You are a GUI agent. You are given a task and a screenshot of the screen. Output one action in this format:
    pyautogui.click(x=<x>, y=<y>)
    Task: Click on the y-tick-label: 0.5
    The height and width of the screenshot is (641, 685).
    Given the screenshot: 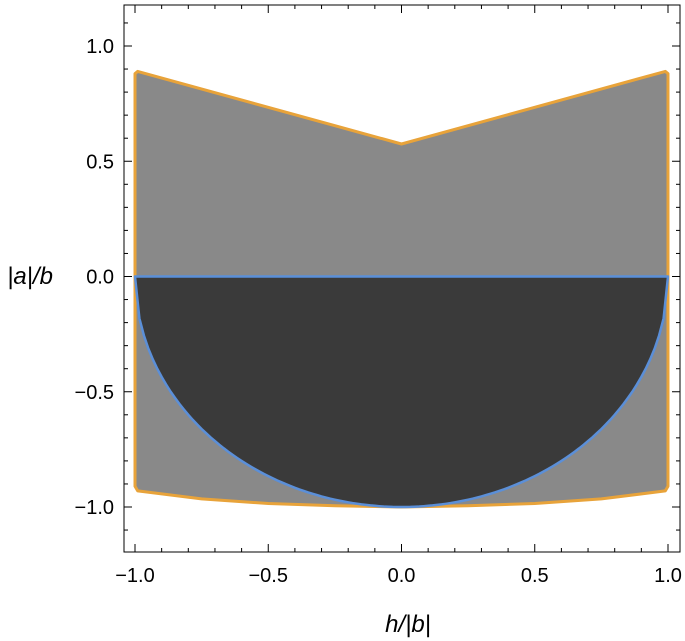 What is the action you would take?
    pyautogui.click(x=100, y=162)
    